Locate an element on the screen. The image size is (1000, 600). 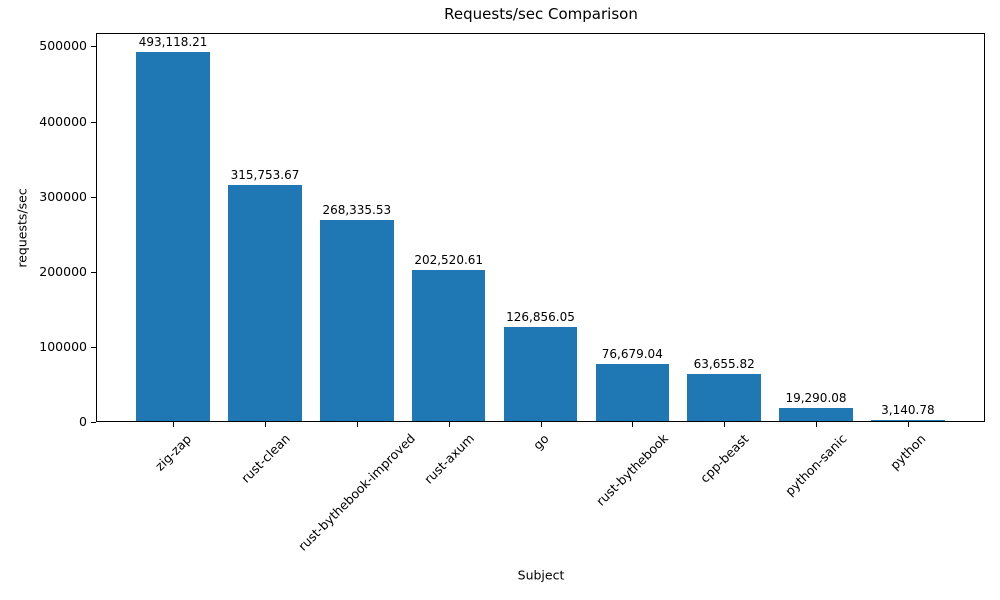
bar-value-label: 126,856.05 is located at coordinates (540, 316).